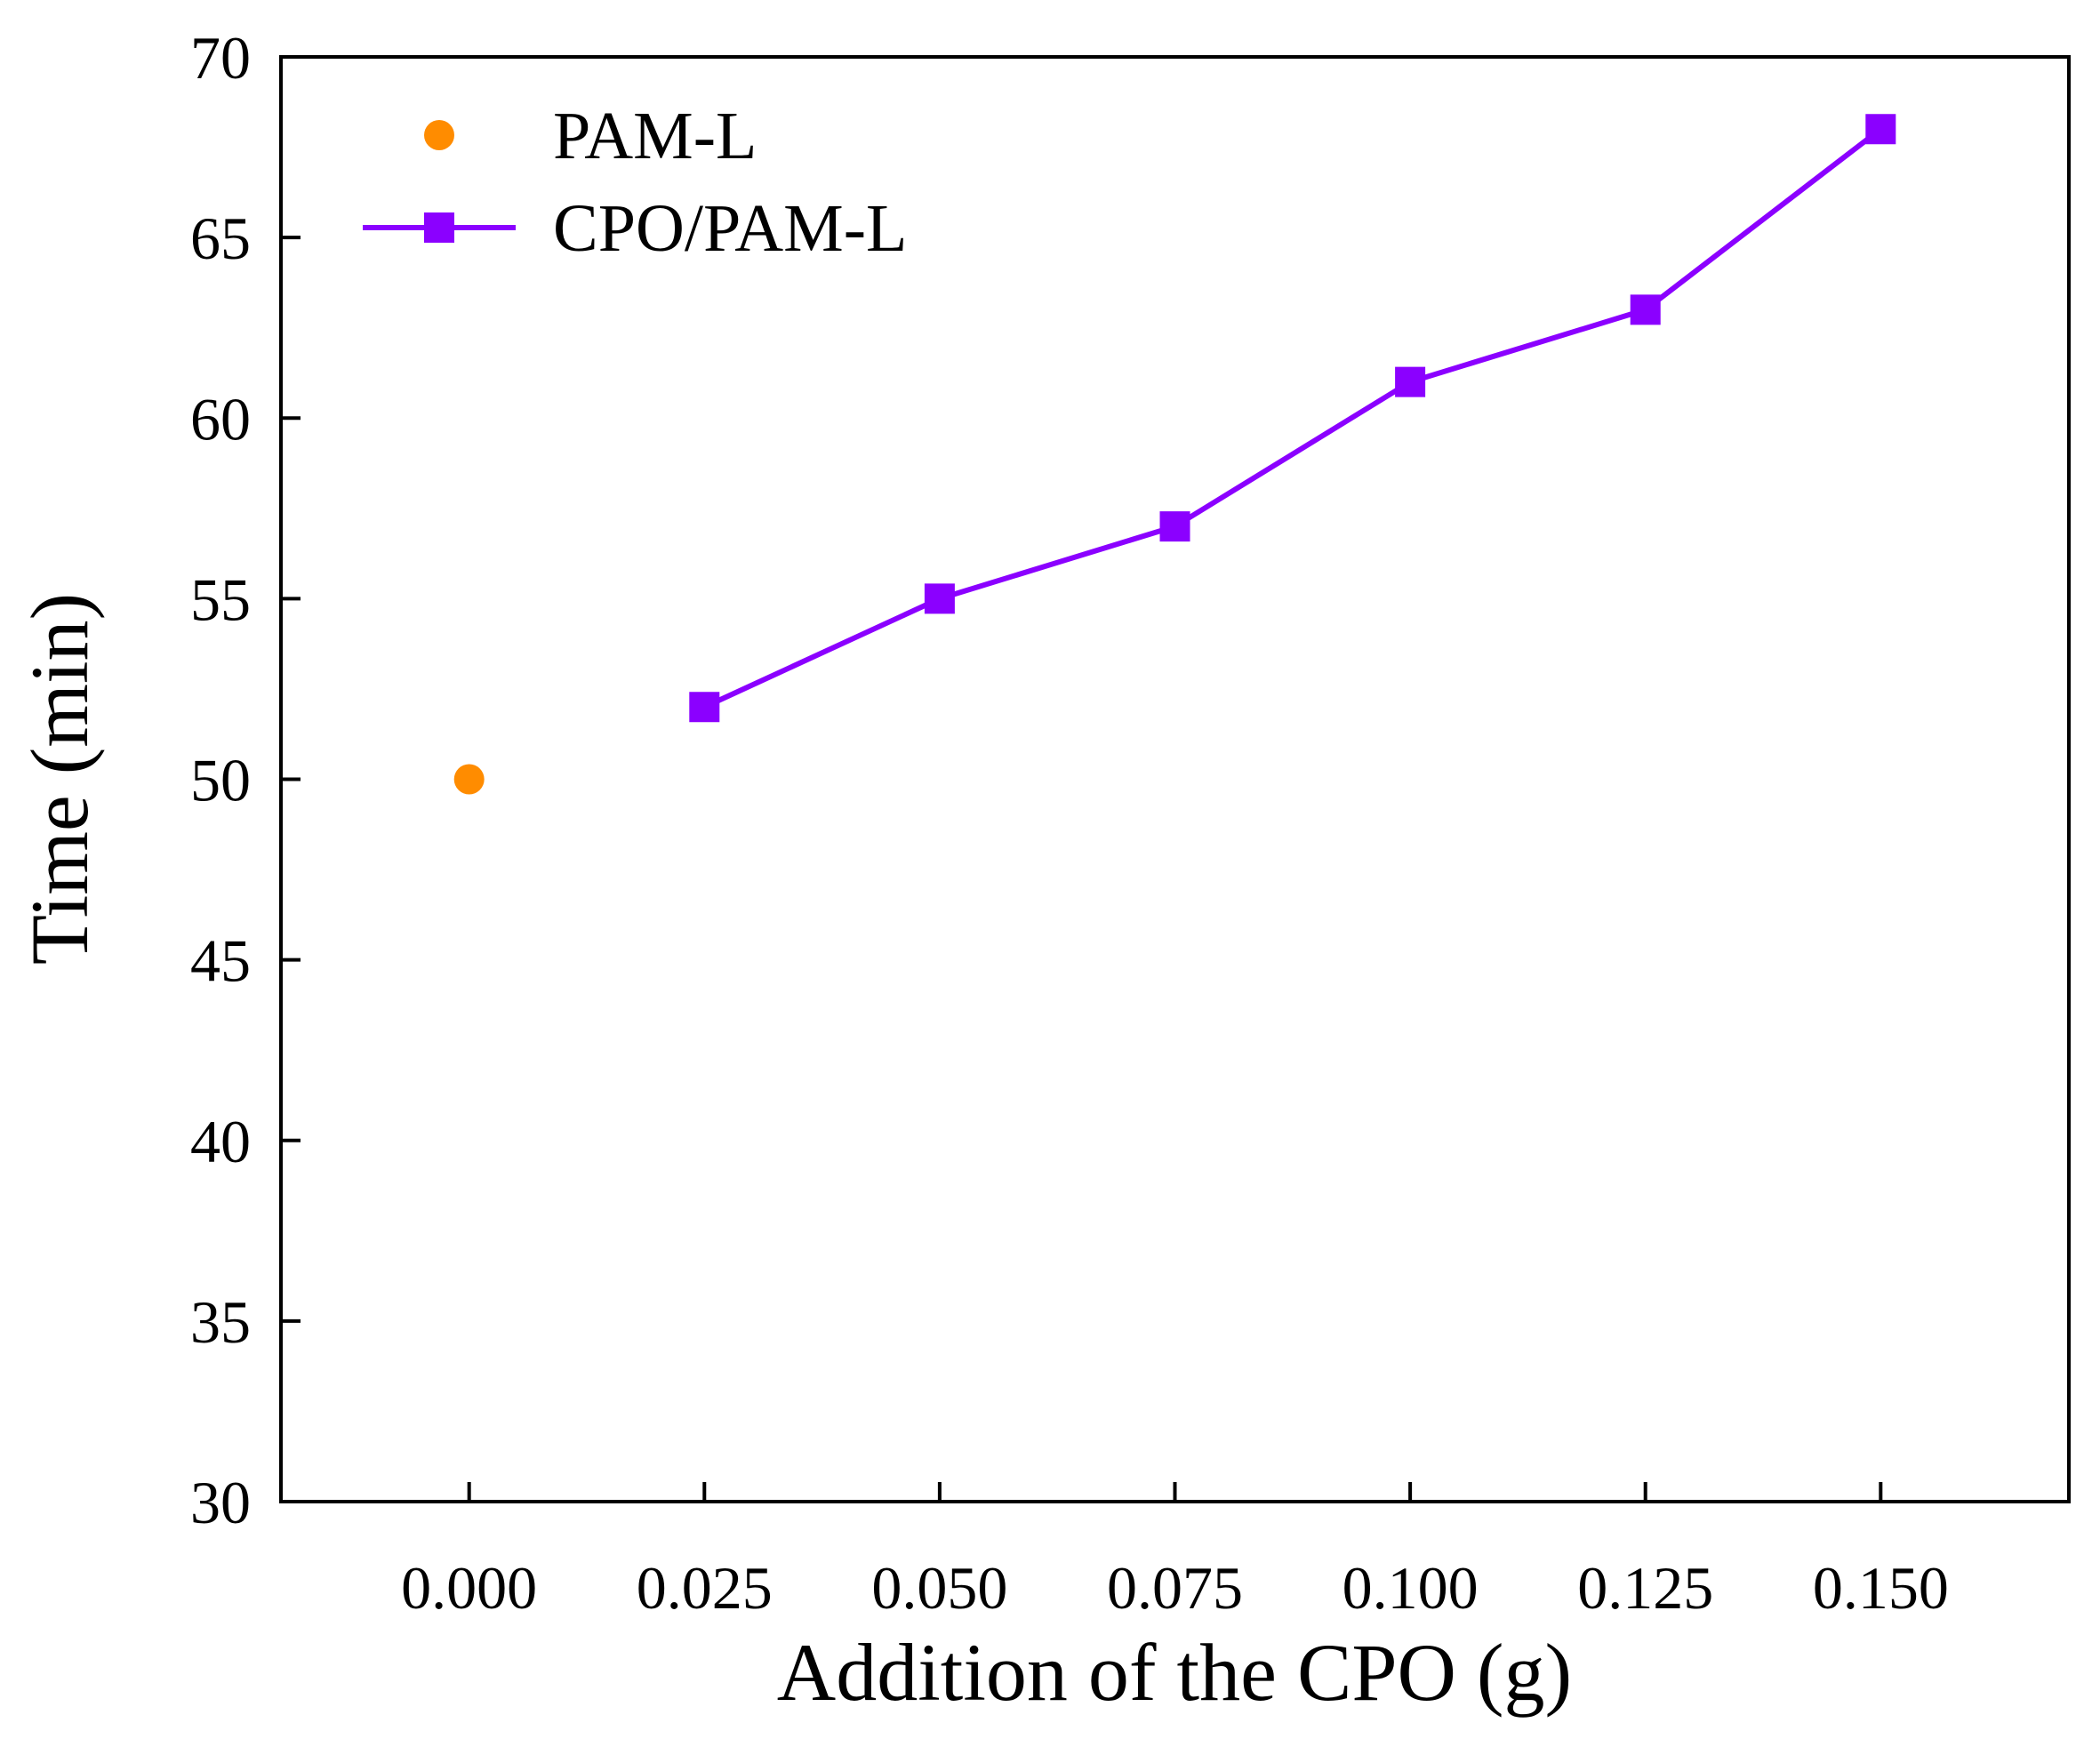 The height and width of the screenshot is (1747, 2100). What do you see at coordinates (220, 238) in the screenshot?
I see `y-tick-label: 65` at bounding box center [220, 238].